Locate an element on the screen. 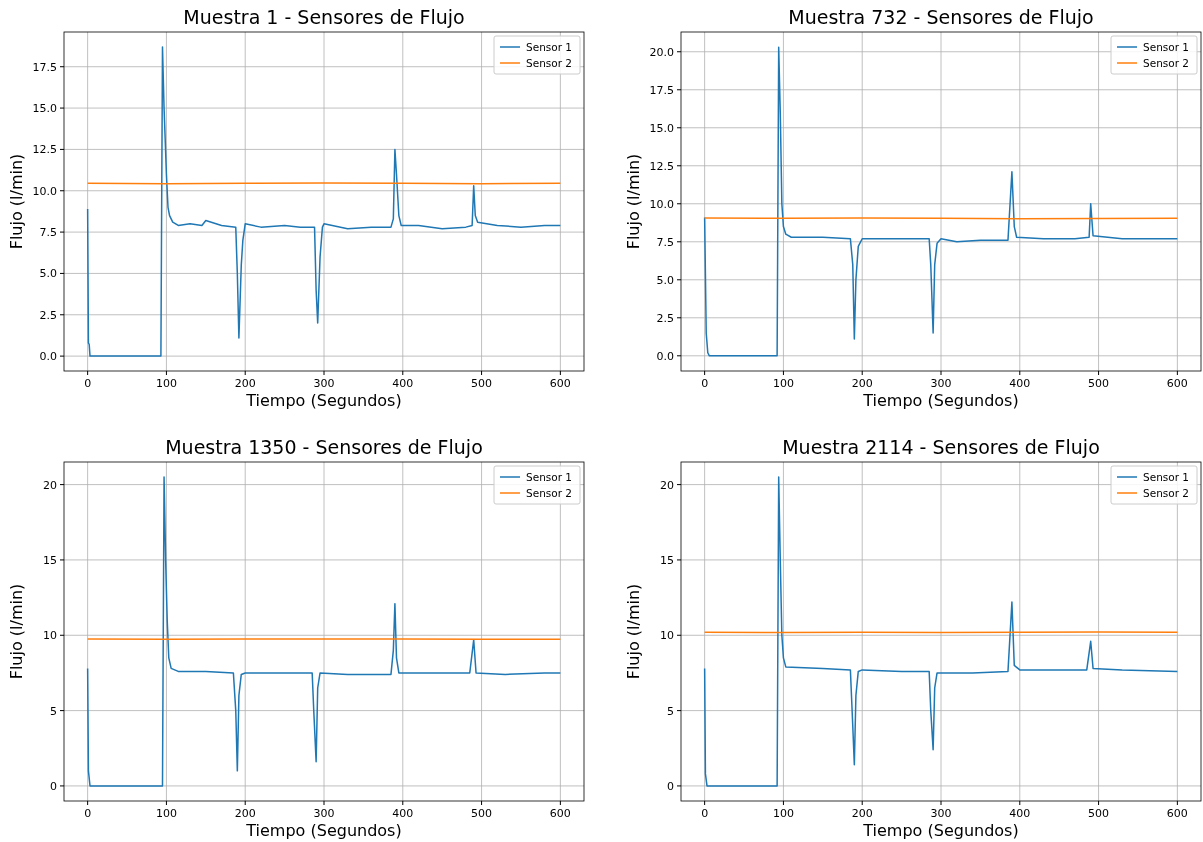 This screenshot has width=1203, height=842. chart-title: Muestra 1 - Sensores de Flujo is located at coordinates (324, 17).